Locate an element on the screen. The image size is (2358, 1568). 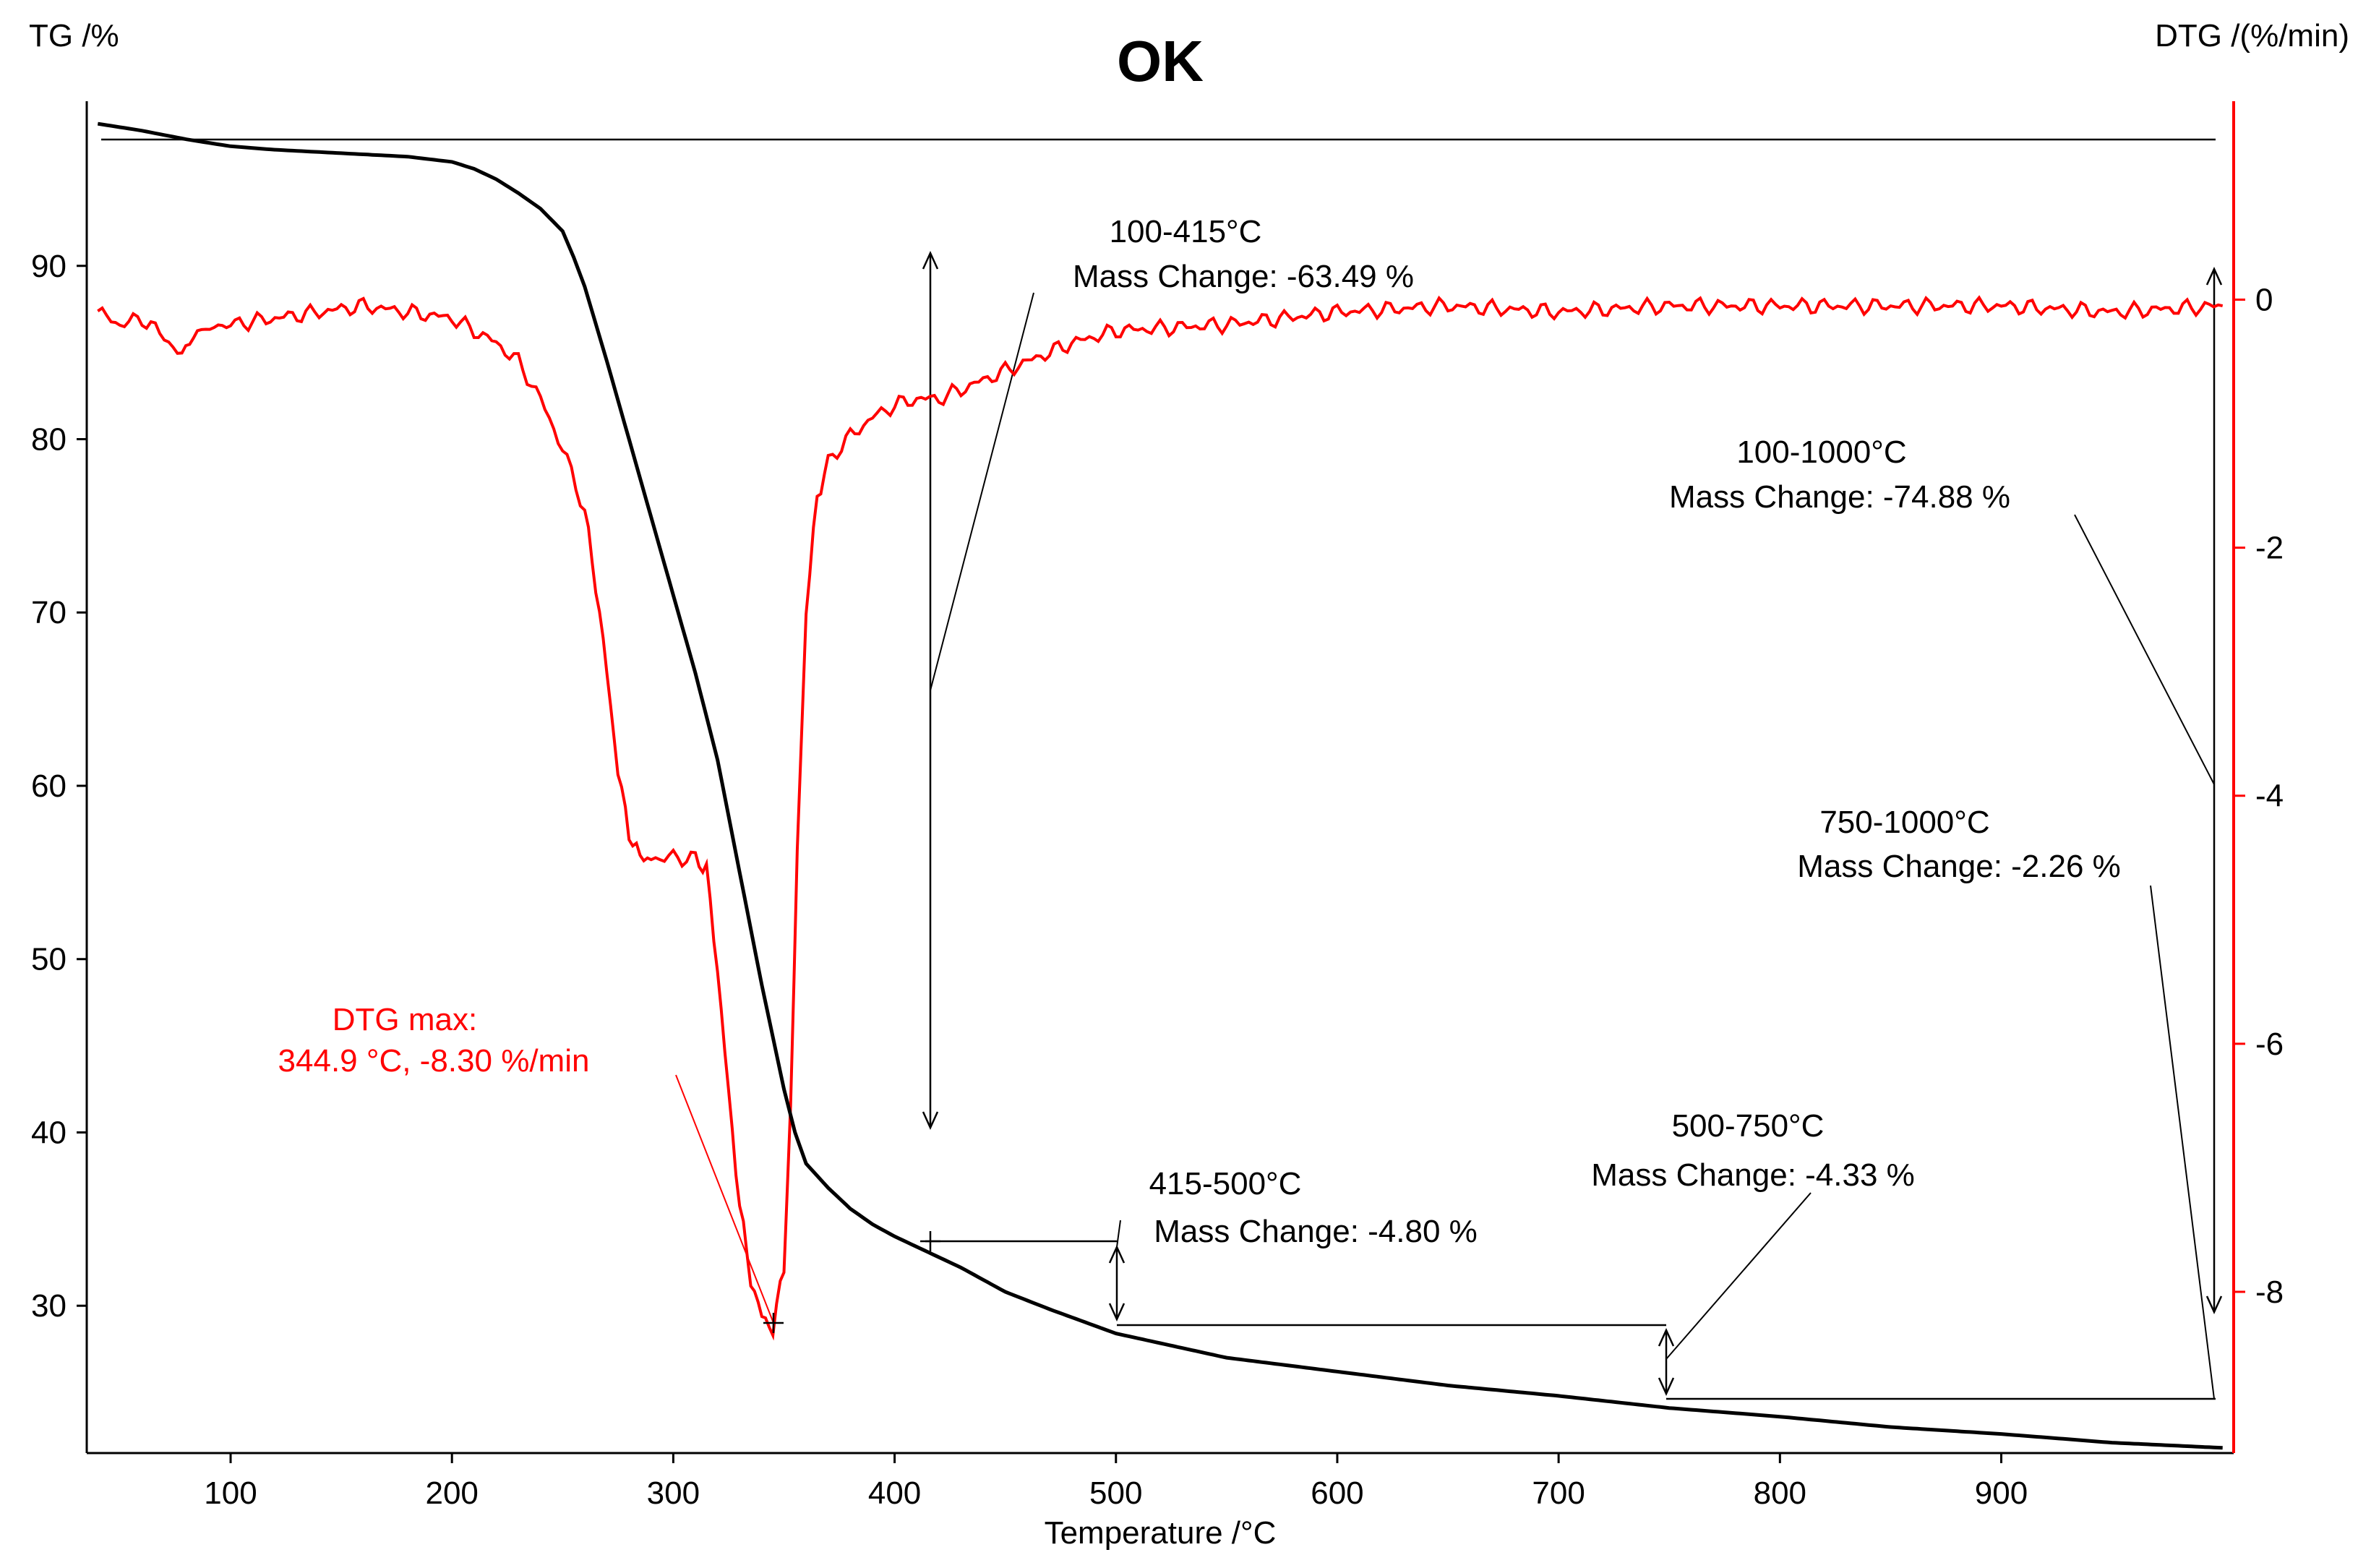
x-tick-label-600: 600 is located at coordinates (1337, 1493).